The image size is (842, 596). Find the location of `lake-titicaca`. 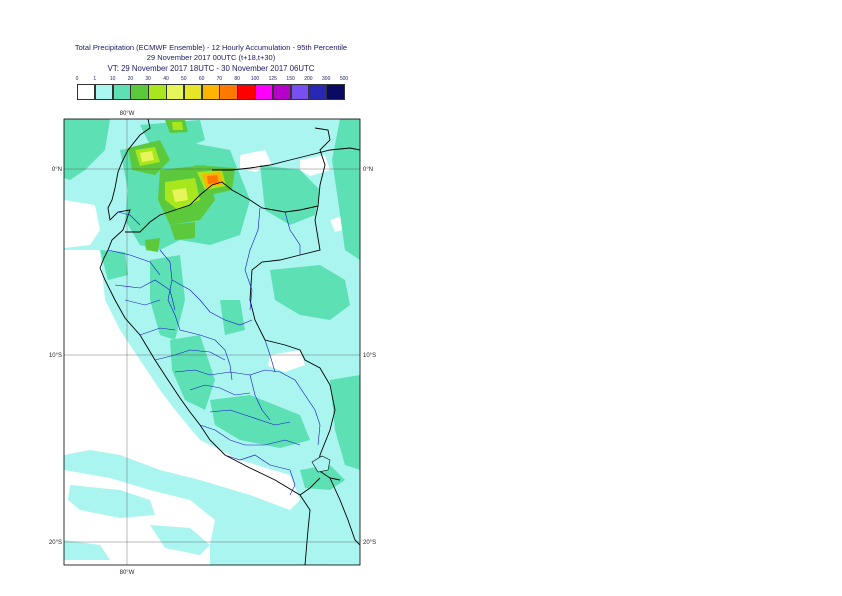

lake-titicaca is located at coordinates (321, 464).